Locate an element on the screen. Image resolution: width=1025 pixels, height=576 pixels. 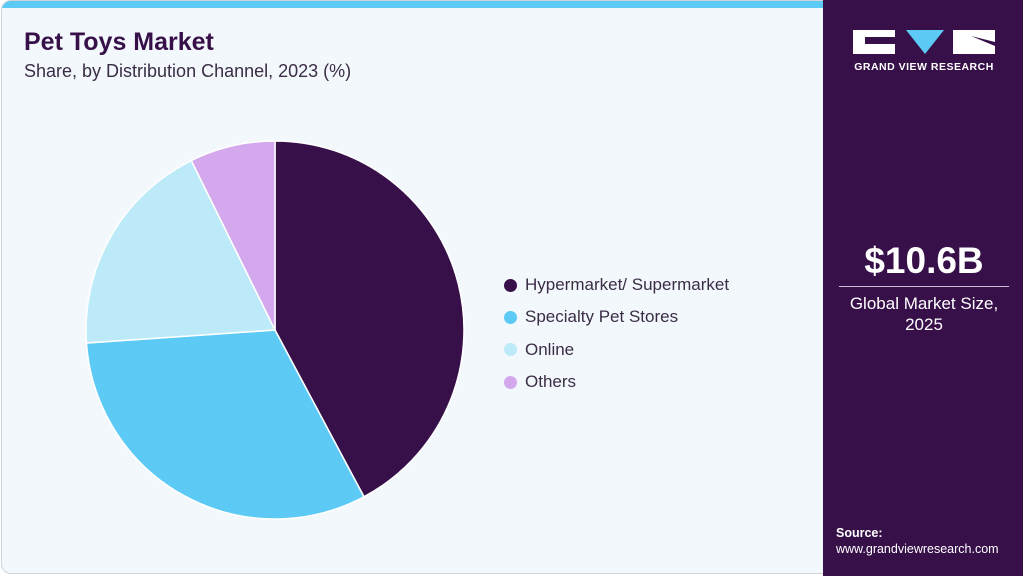
legend-item: Hypermarket/ Supermarket is located at coordinates (616, 285).